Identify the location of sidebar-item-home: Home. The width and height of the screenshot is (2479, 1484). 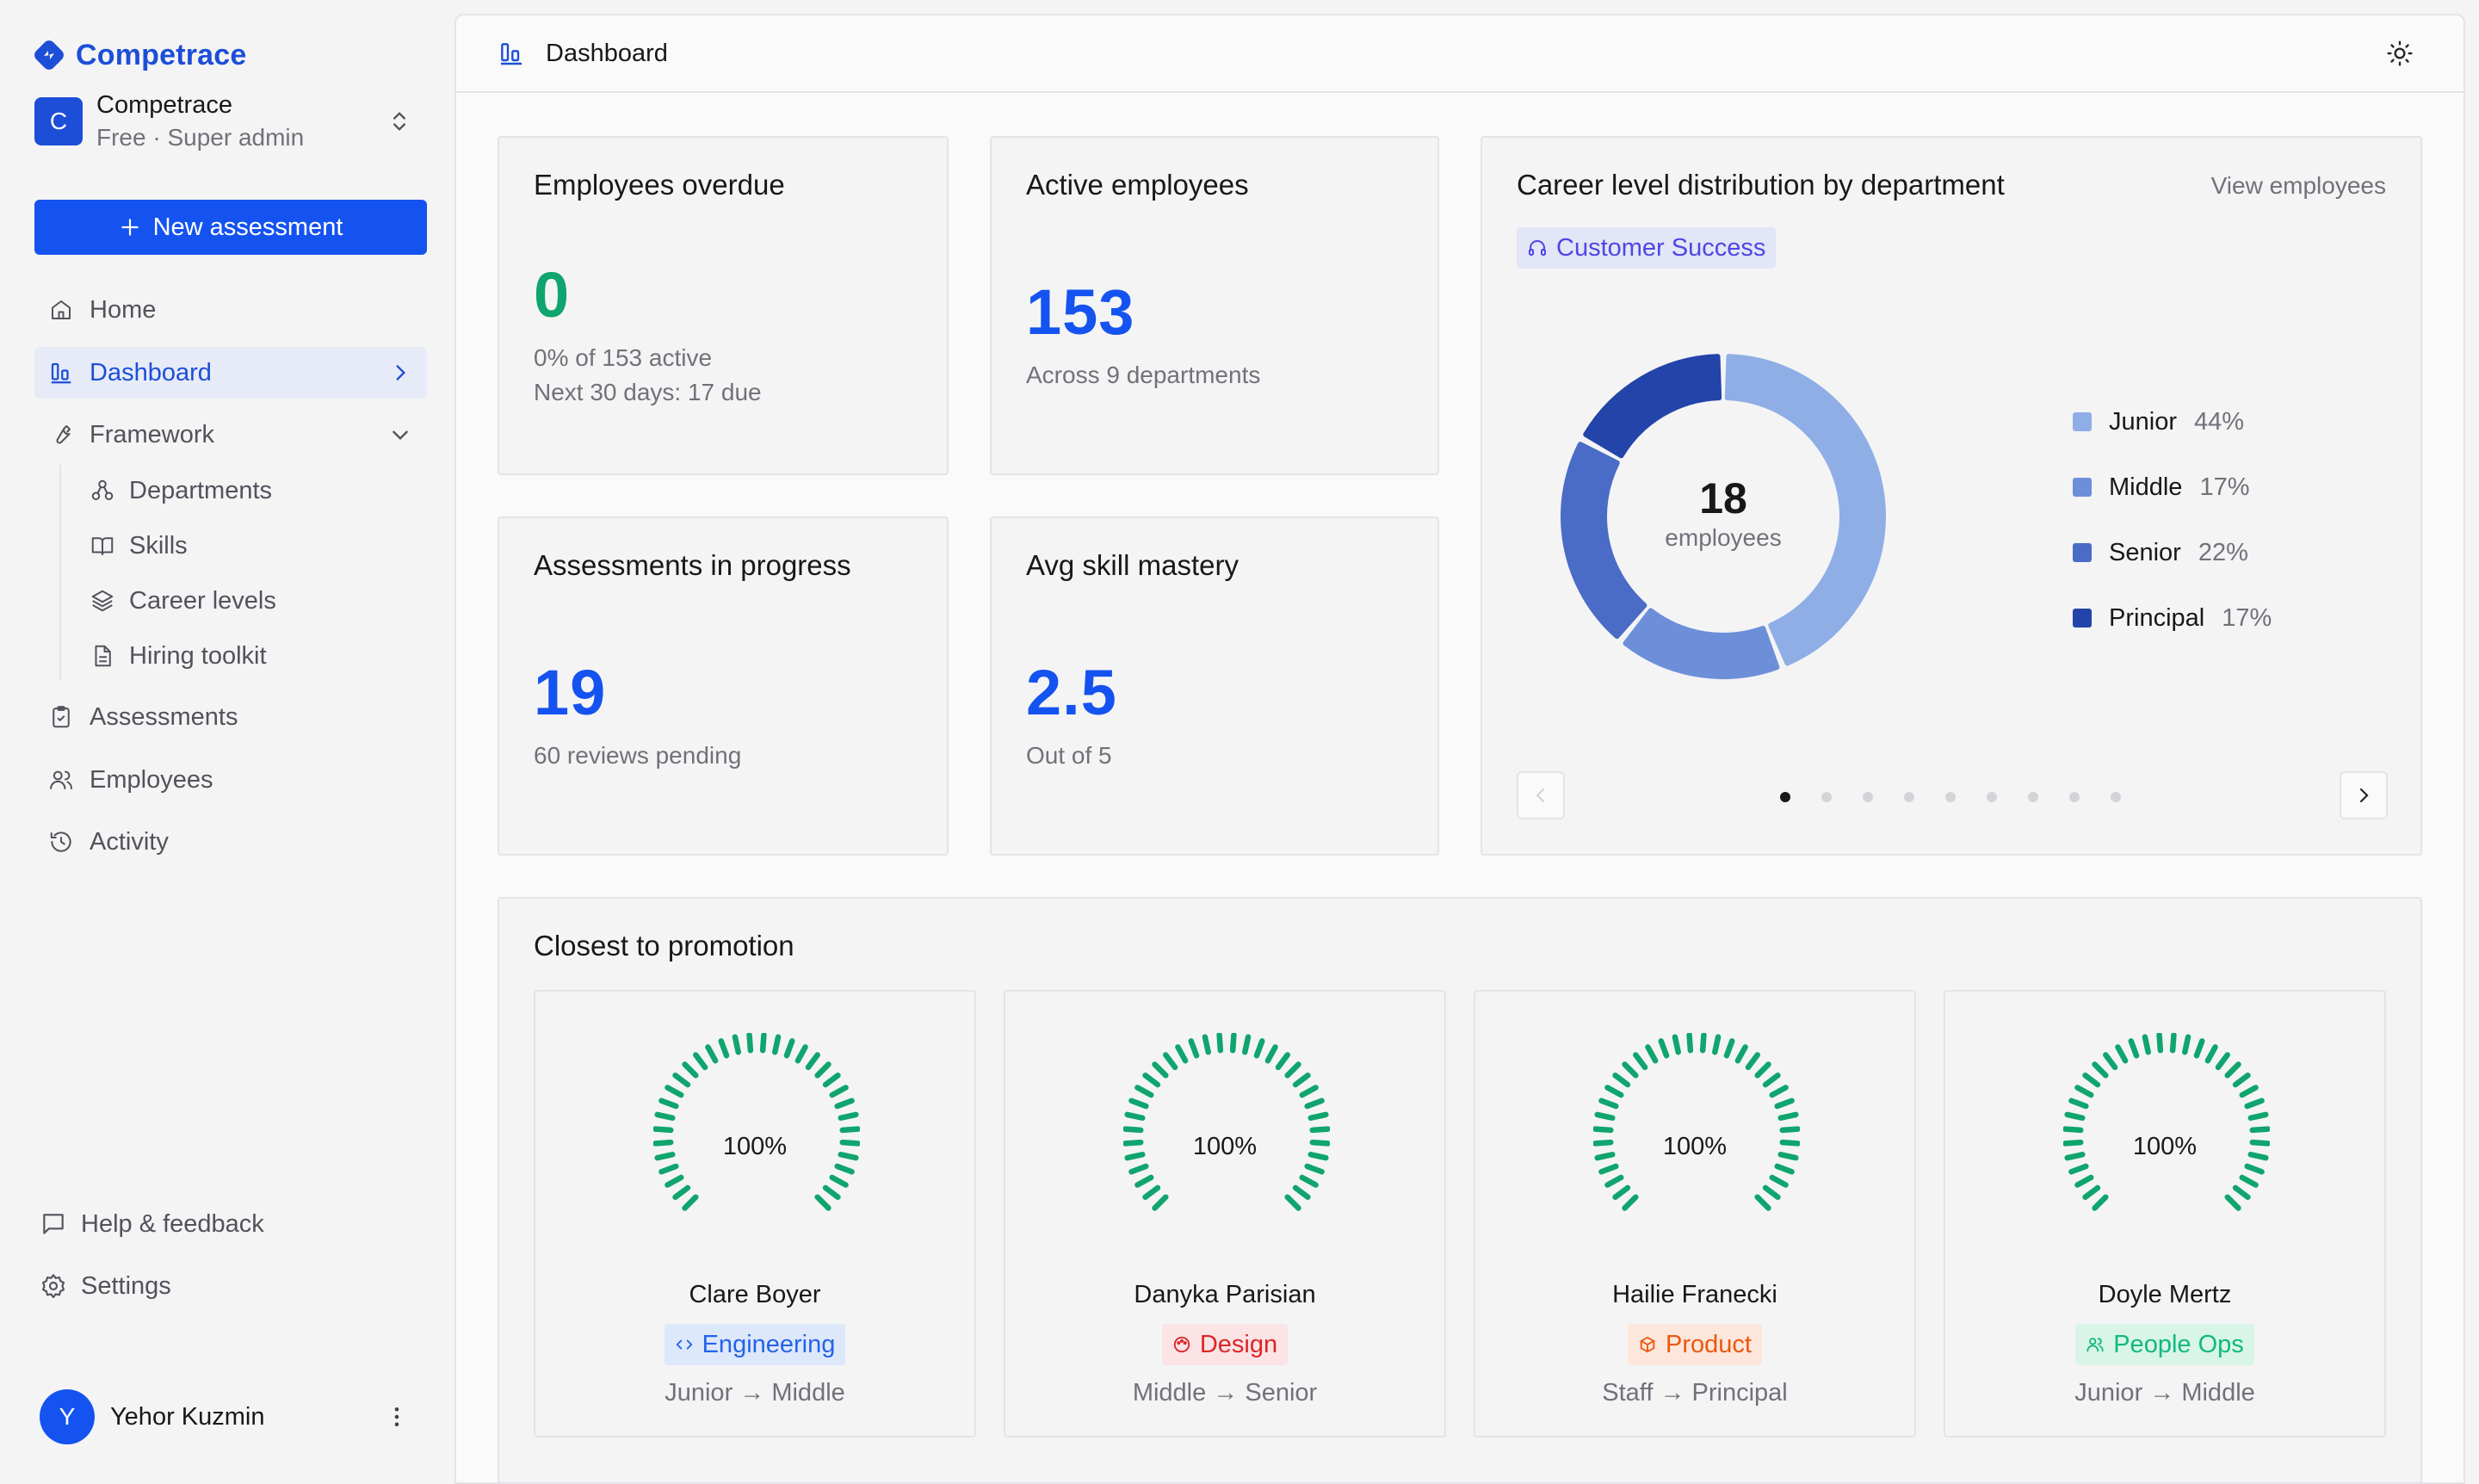
(230, 310).